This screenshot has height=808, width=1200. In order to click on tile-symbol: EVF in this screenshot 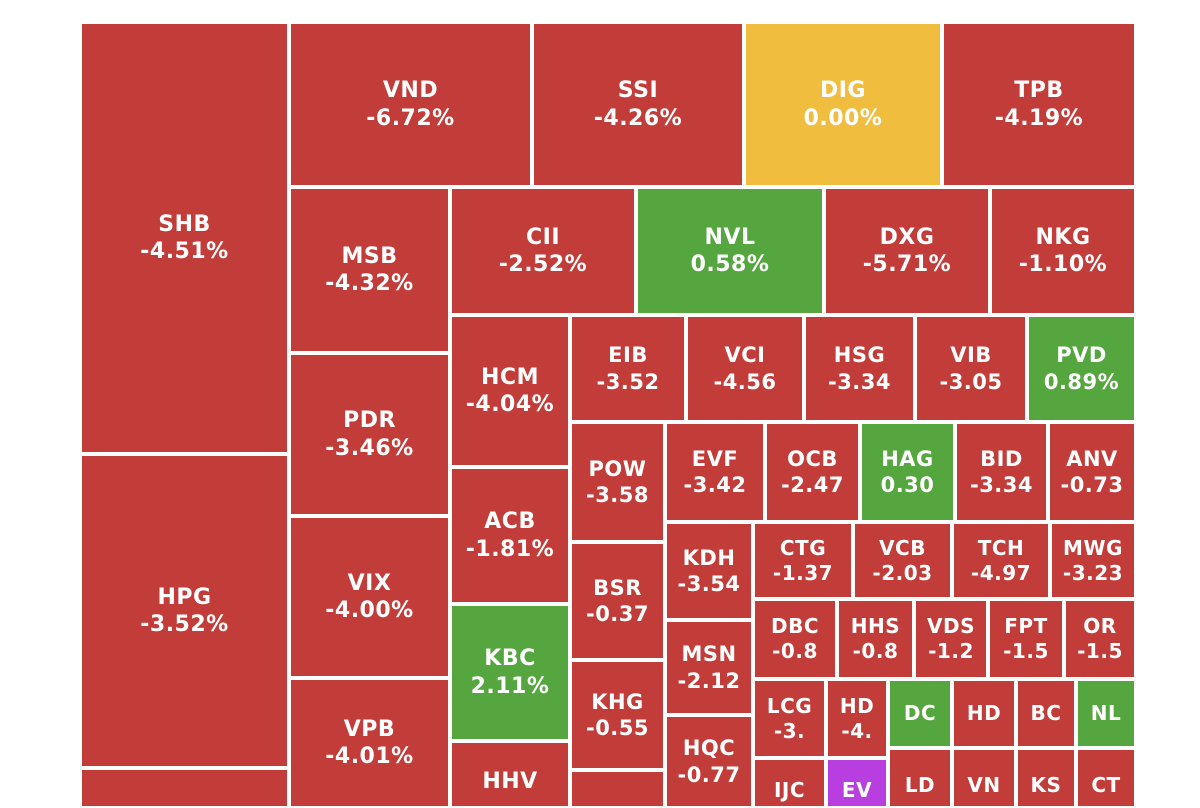, I will do `click(715, 458)`.